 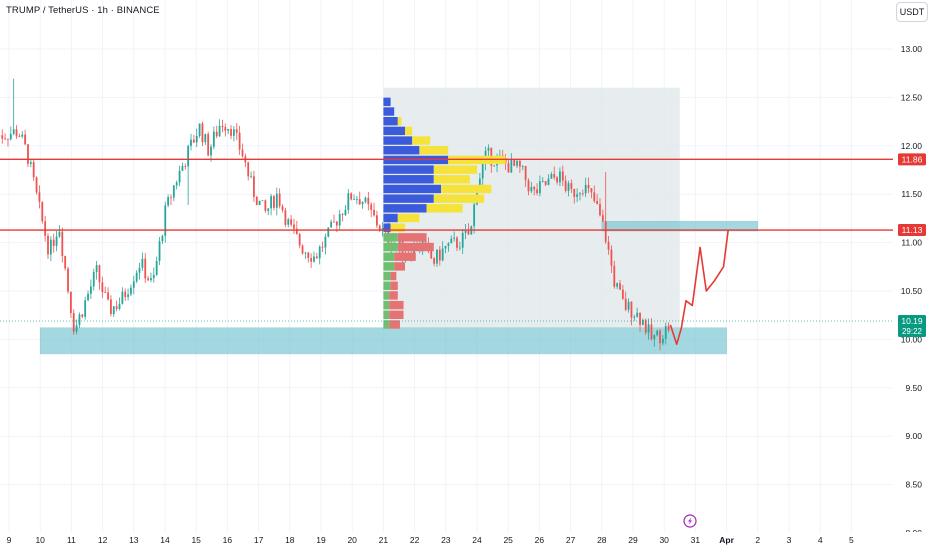 What do you see at coordinates (664, 540) in the screenshot?
I see `time-tick-label: 30` at bounding box center [664, 540].